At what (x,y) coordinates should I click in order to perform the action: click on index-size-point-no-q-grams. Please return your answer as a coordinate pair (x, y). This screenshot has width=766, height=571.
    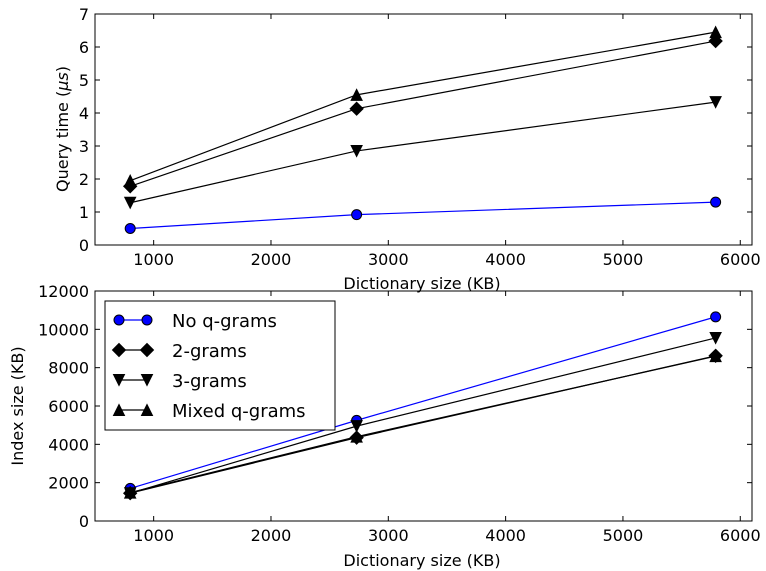
    Looking at the image, I should click on (716, 317).